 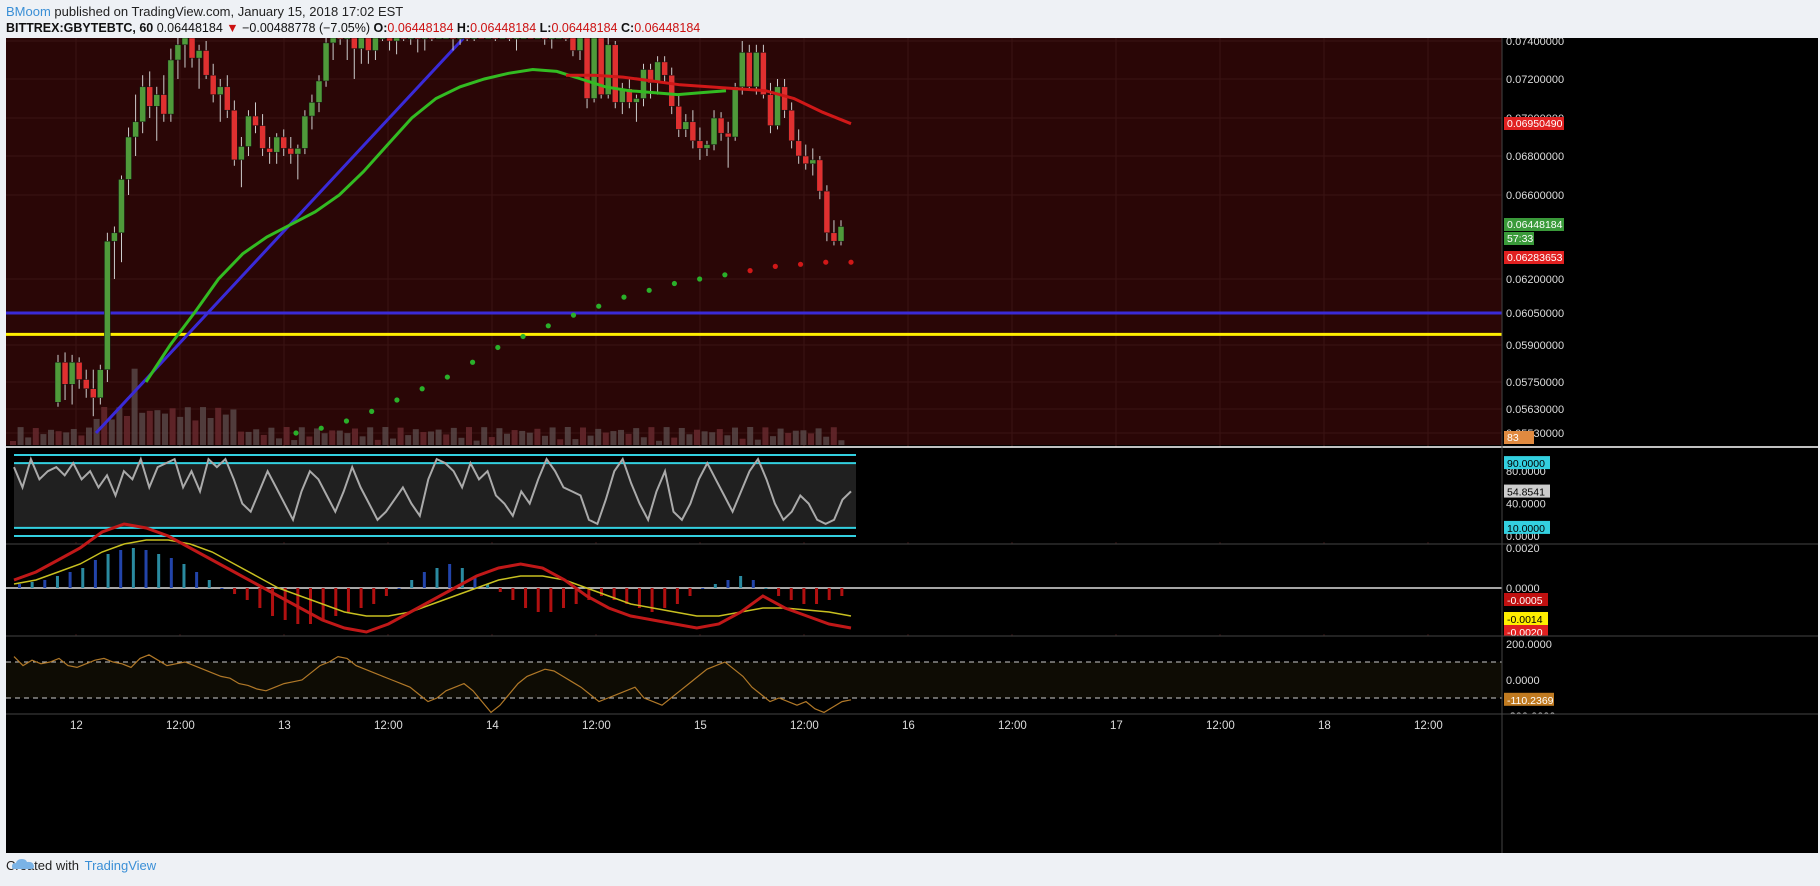 I want to click on cci-tag: -110.2369, so click(x=1530, y=701).